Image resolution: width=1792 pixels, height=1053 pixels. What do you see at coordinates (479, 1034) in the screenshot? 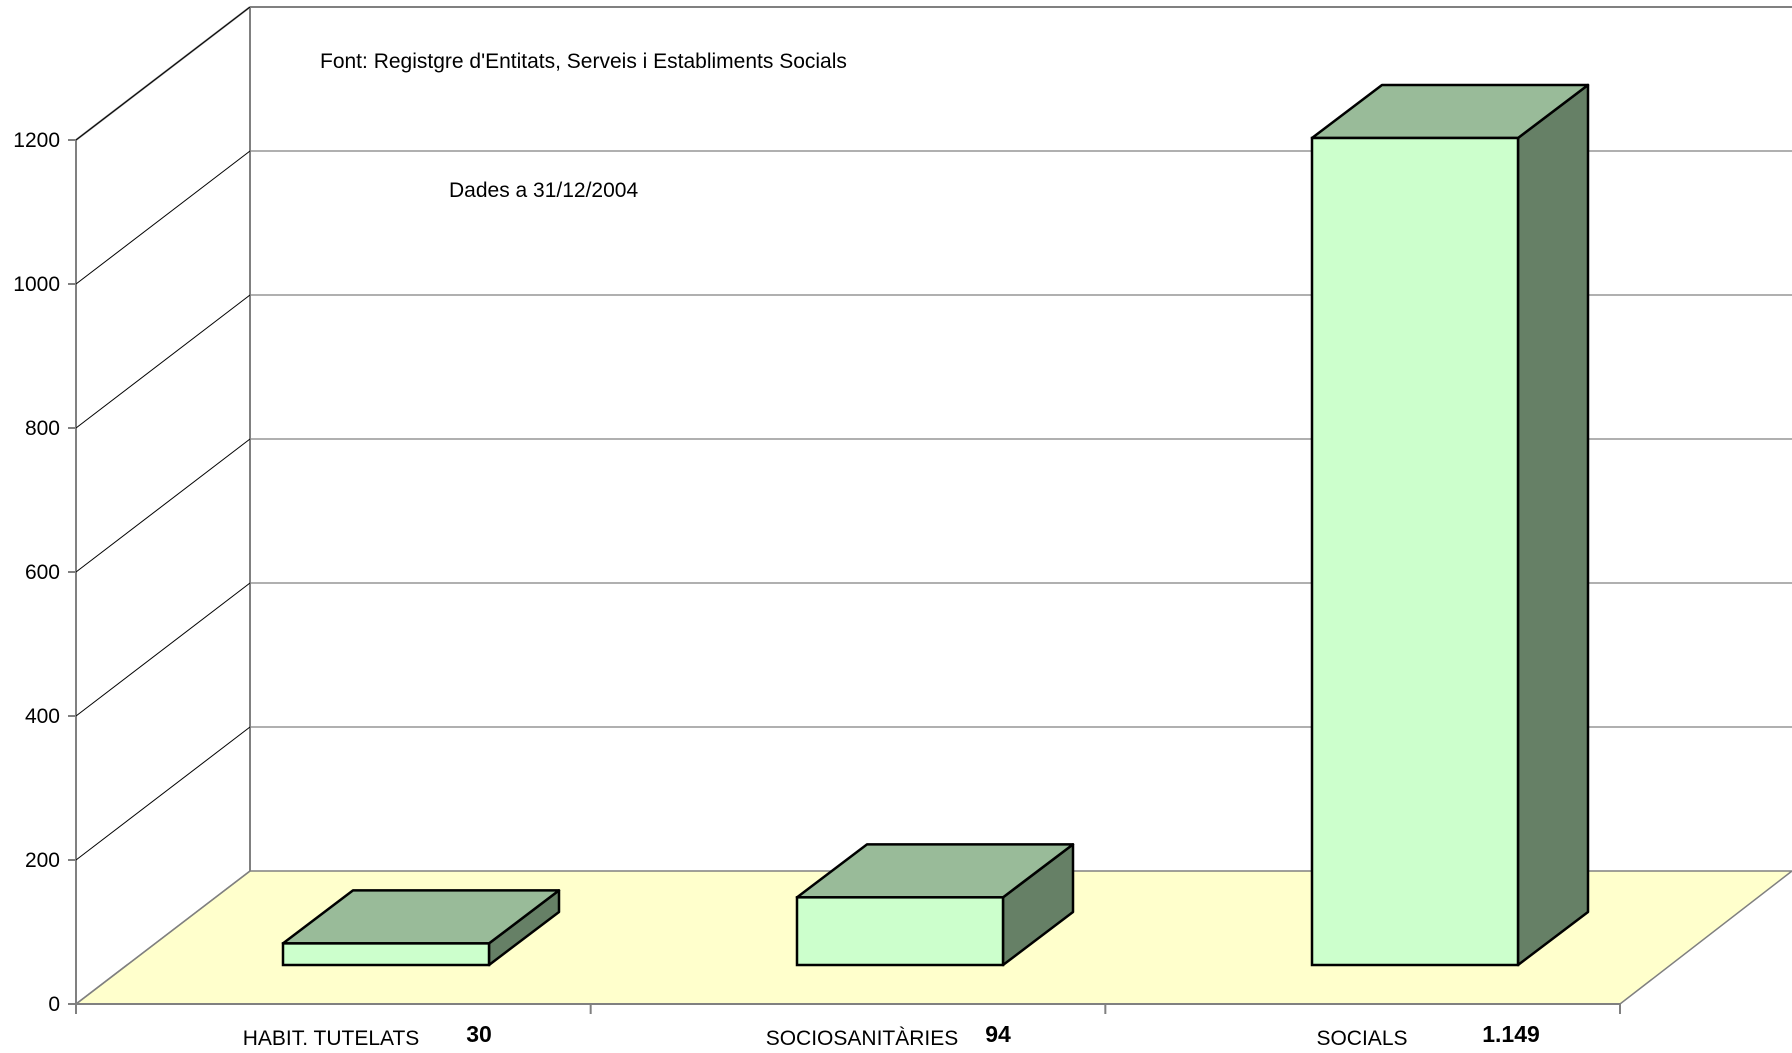
I see `data-label: 30` at bounding box center [479, 1034].